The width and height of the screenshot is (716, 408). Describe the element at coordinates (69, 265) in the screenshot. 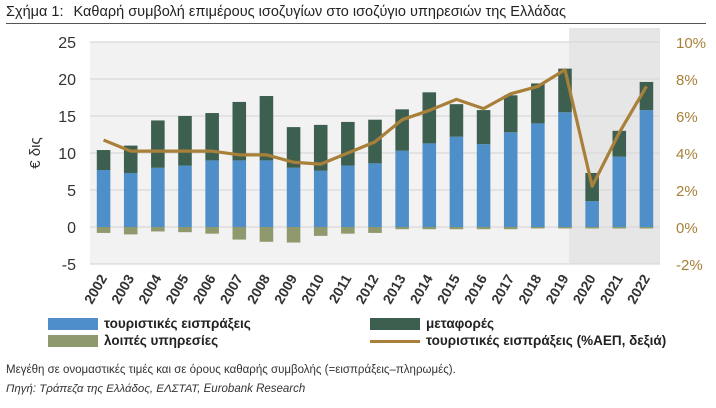

I see `y-tick-label: -5` at that location.